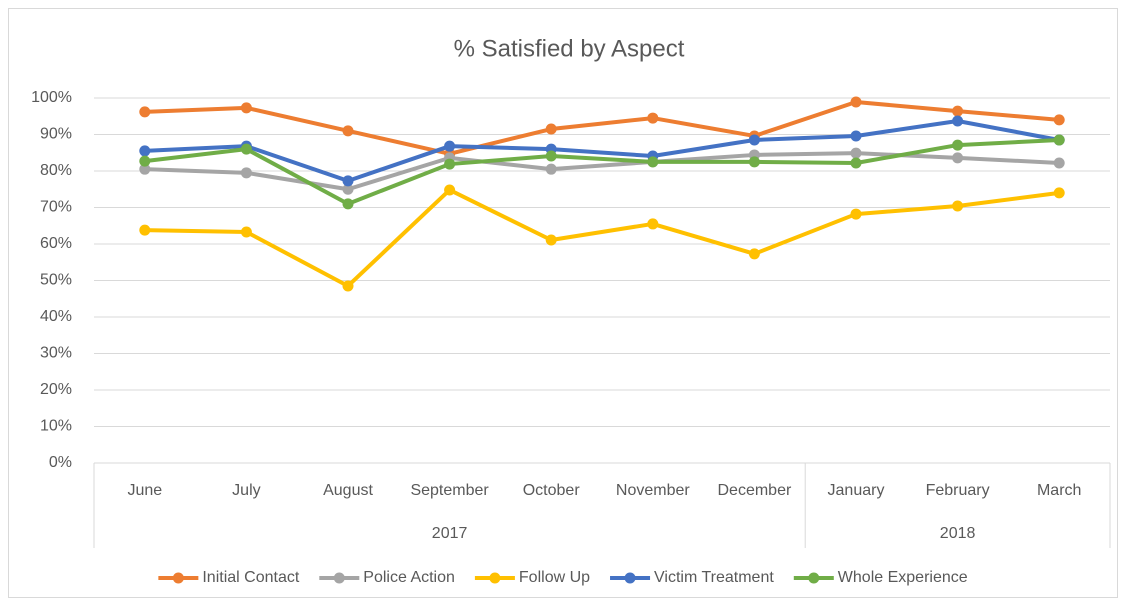 This screenshot has height=611, width=1126. I want to click on x-tick-label: December, so click(754, 490).